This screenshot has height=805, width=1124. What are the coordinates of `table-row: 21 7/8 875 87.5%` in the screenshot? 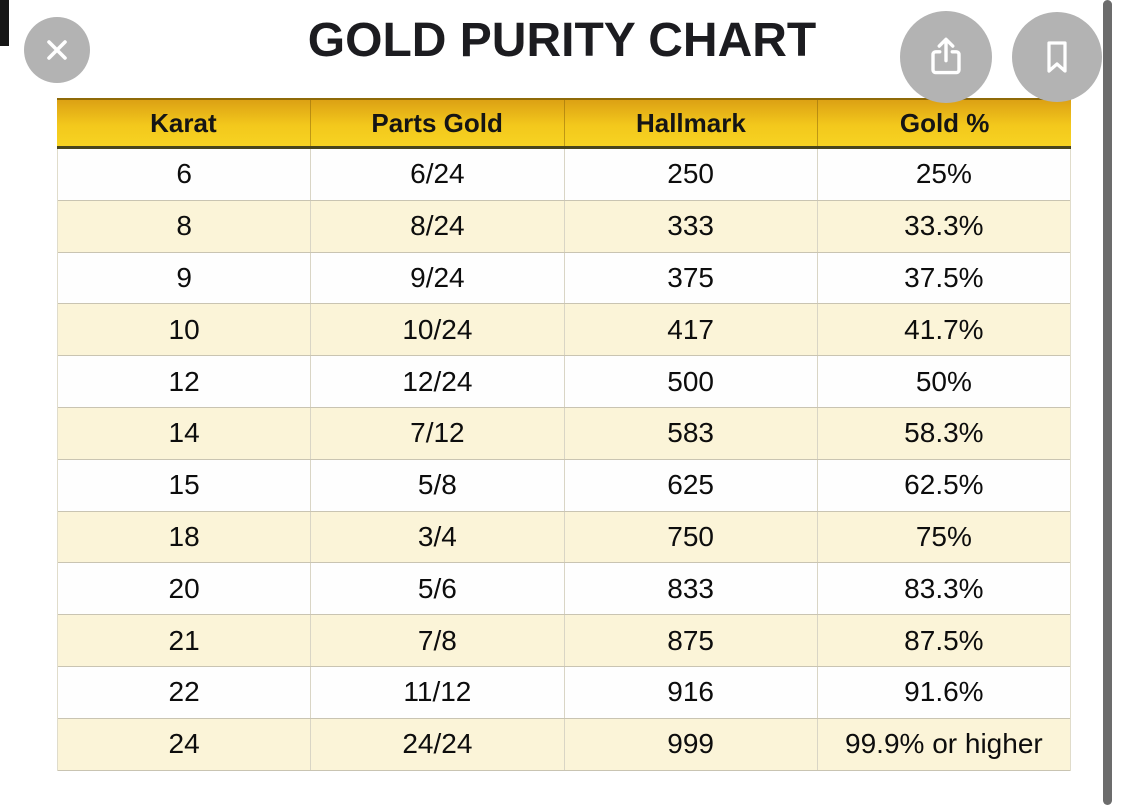 It's located at (564, 641).